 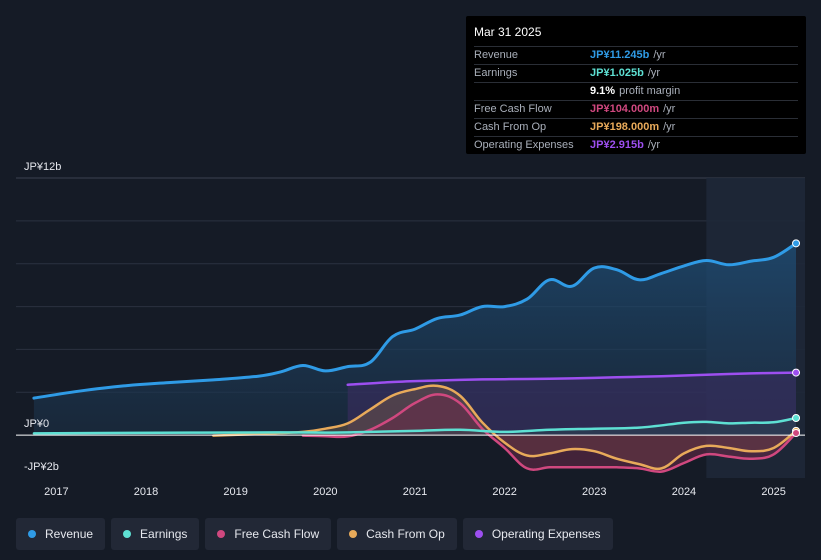 I want to click on tooltip-row-label: Revenue, so click(x=496, y=55).